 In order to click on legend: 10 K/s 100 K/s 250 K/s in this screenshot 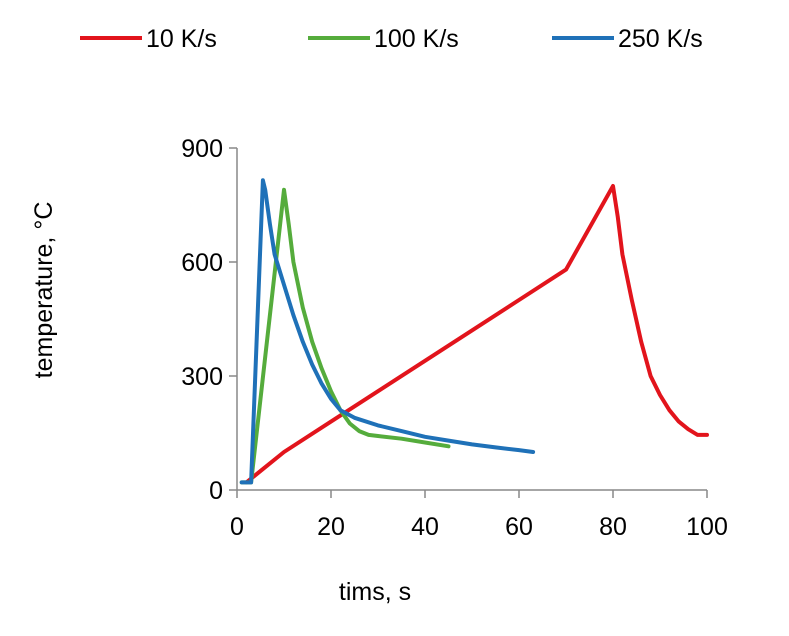, I will do `click(391, 39)`.